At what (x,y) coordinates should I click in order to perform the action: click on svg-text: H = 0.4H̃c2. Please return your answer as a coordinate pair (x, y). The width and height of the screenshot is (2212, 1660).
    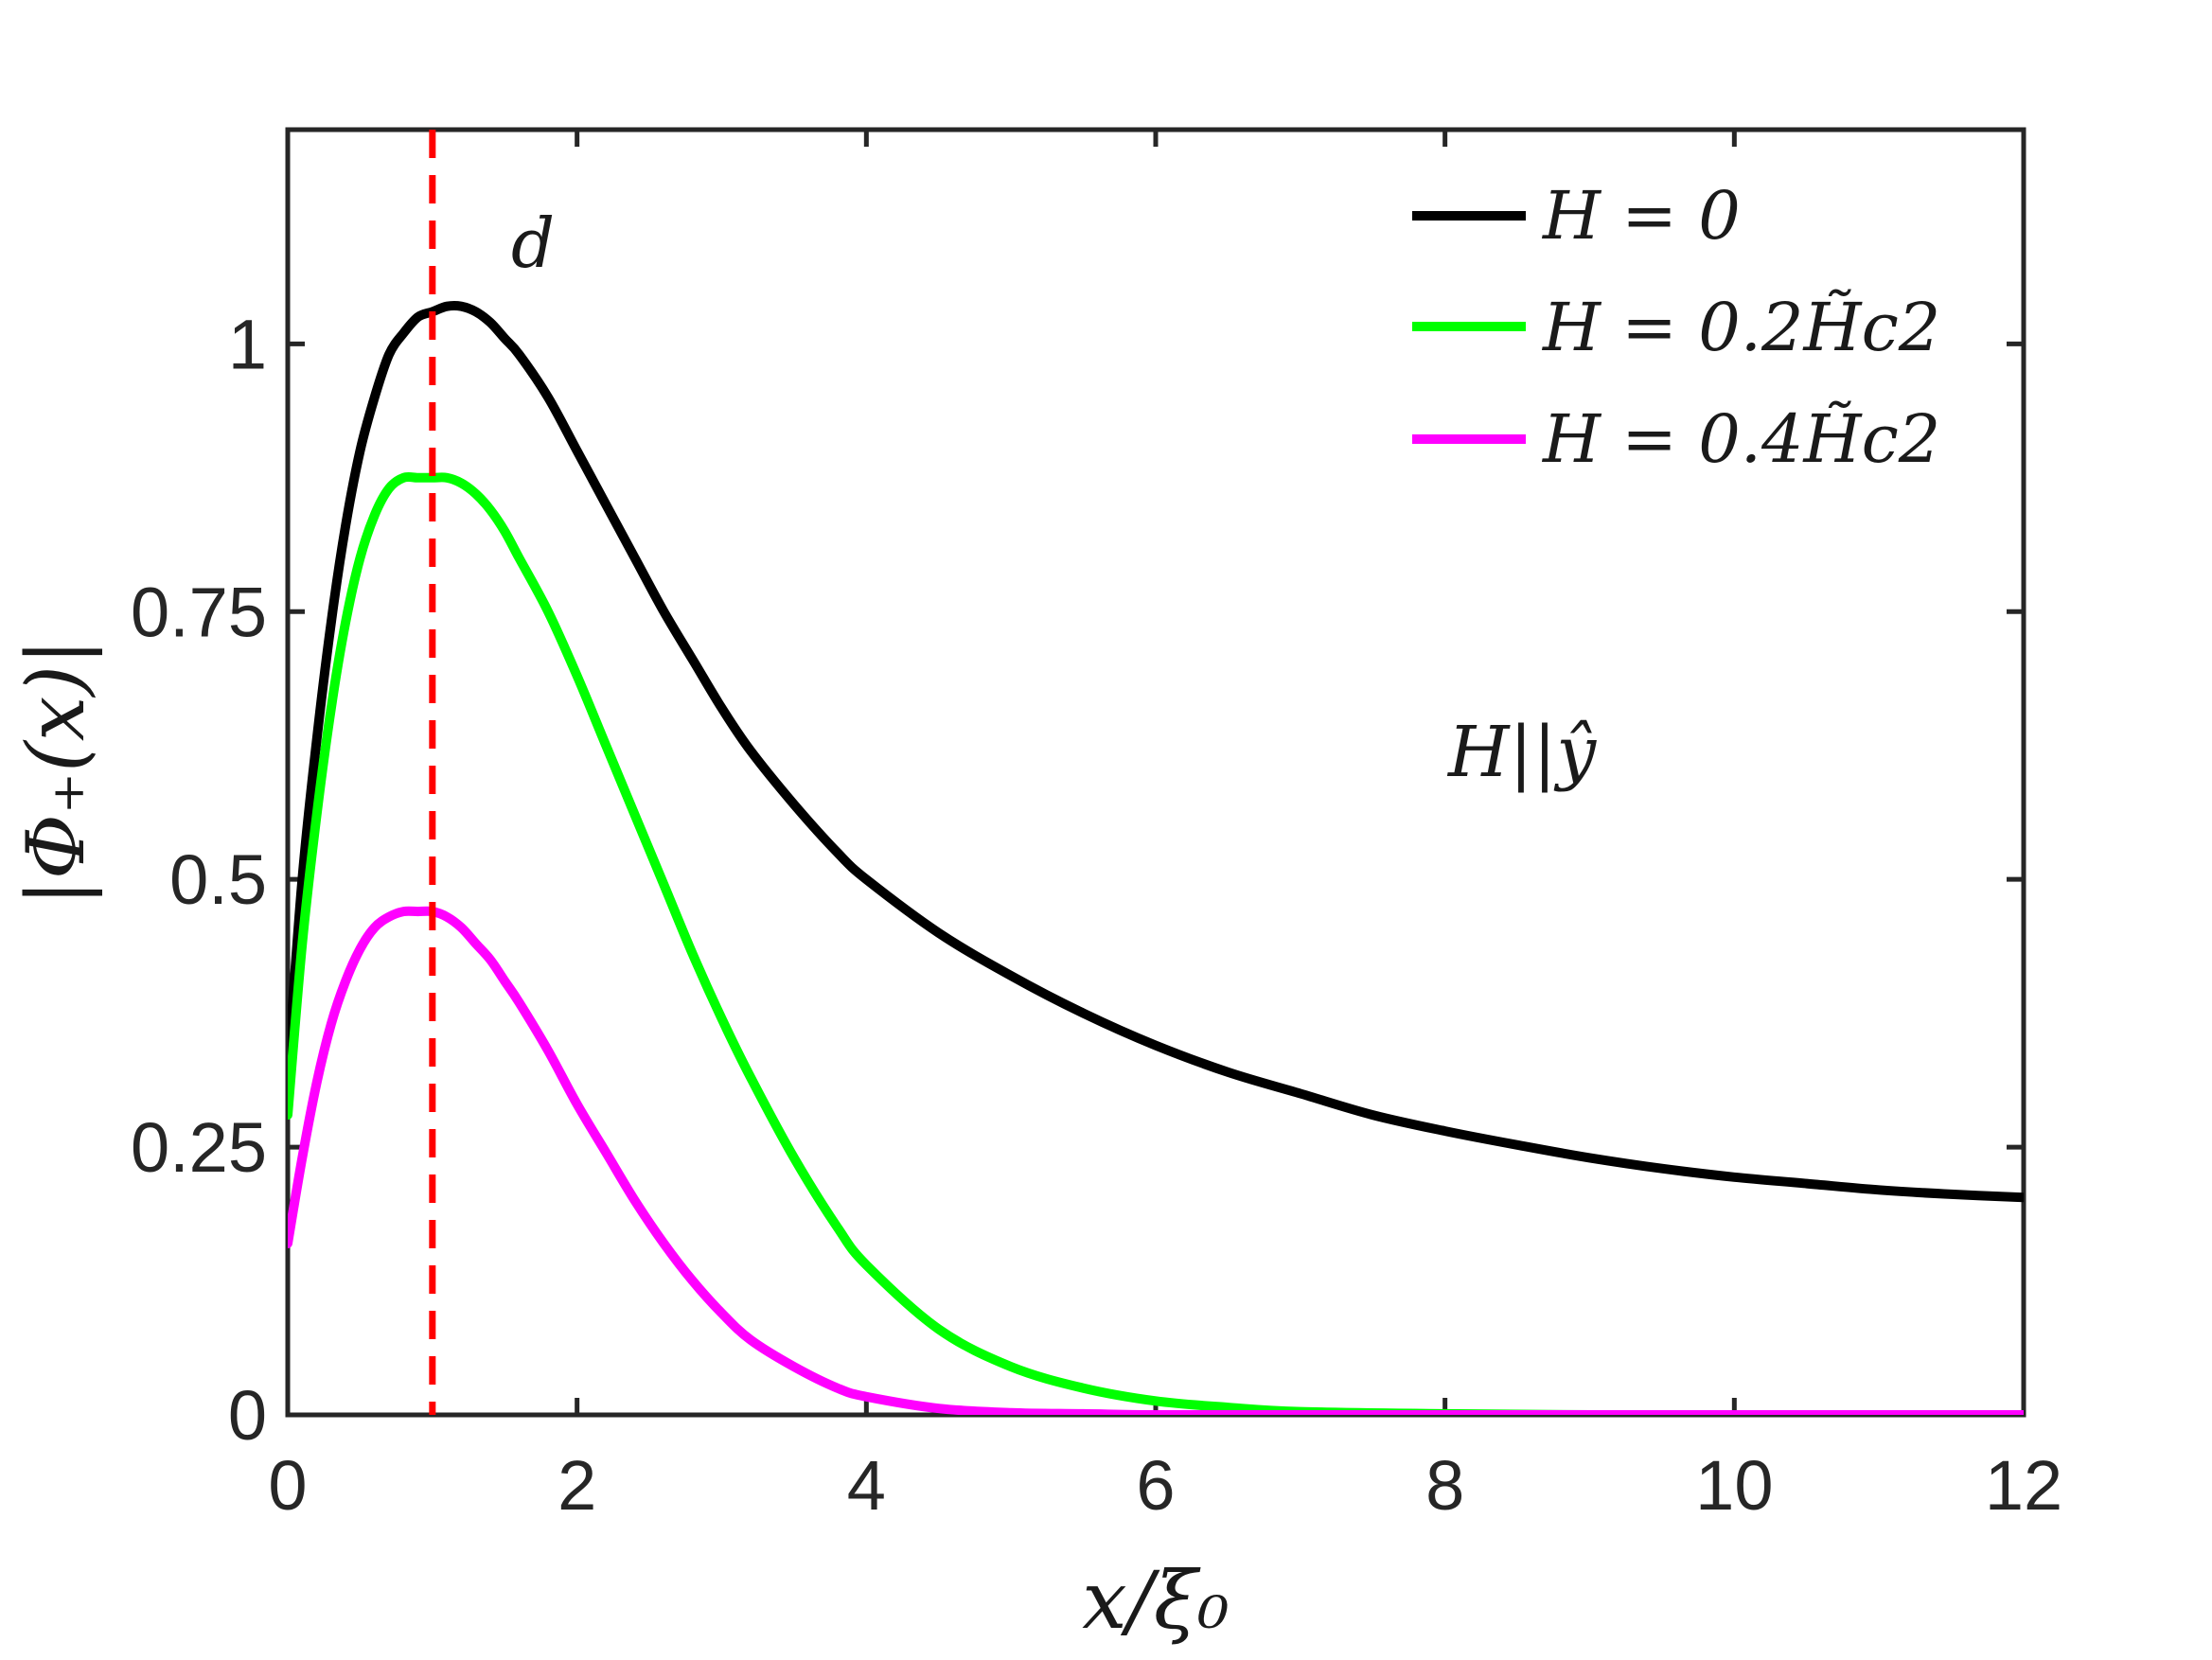
    Looking at the image, I should click on (1740, 439).